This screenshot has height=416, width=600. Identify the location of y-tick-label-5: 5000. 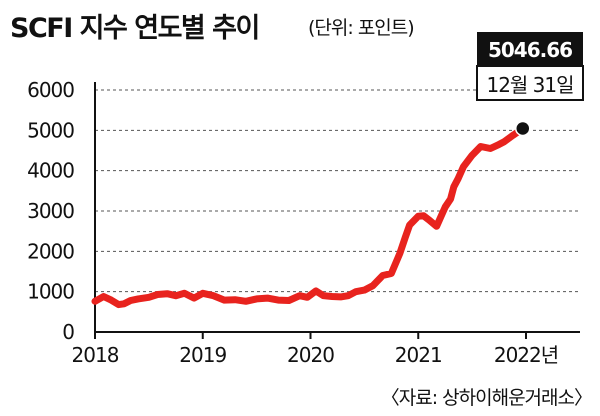
(50, 130).